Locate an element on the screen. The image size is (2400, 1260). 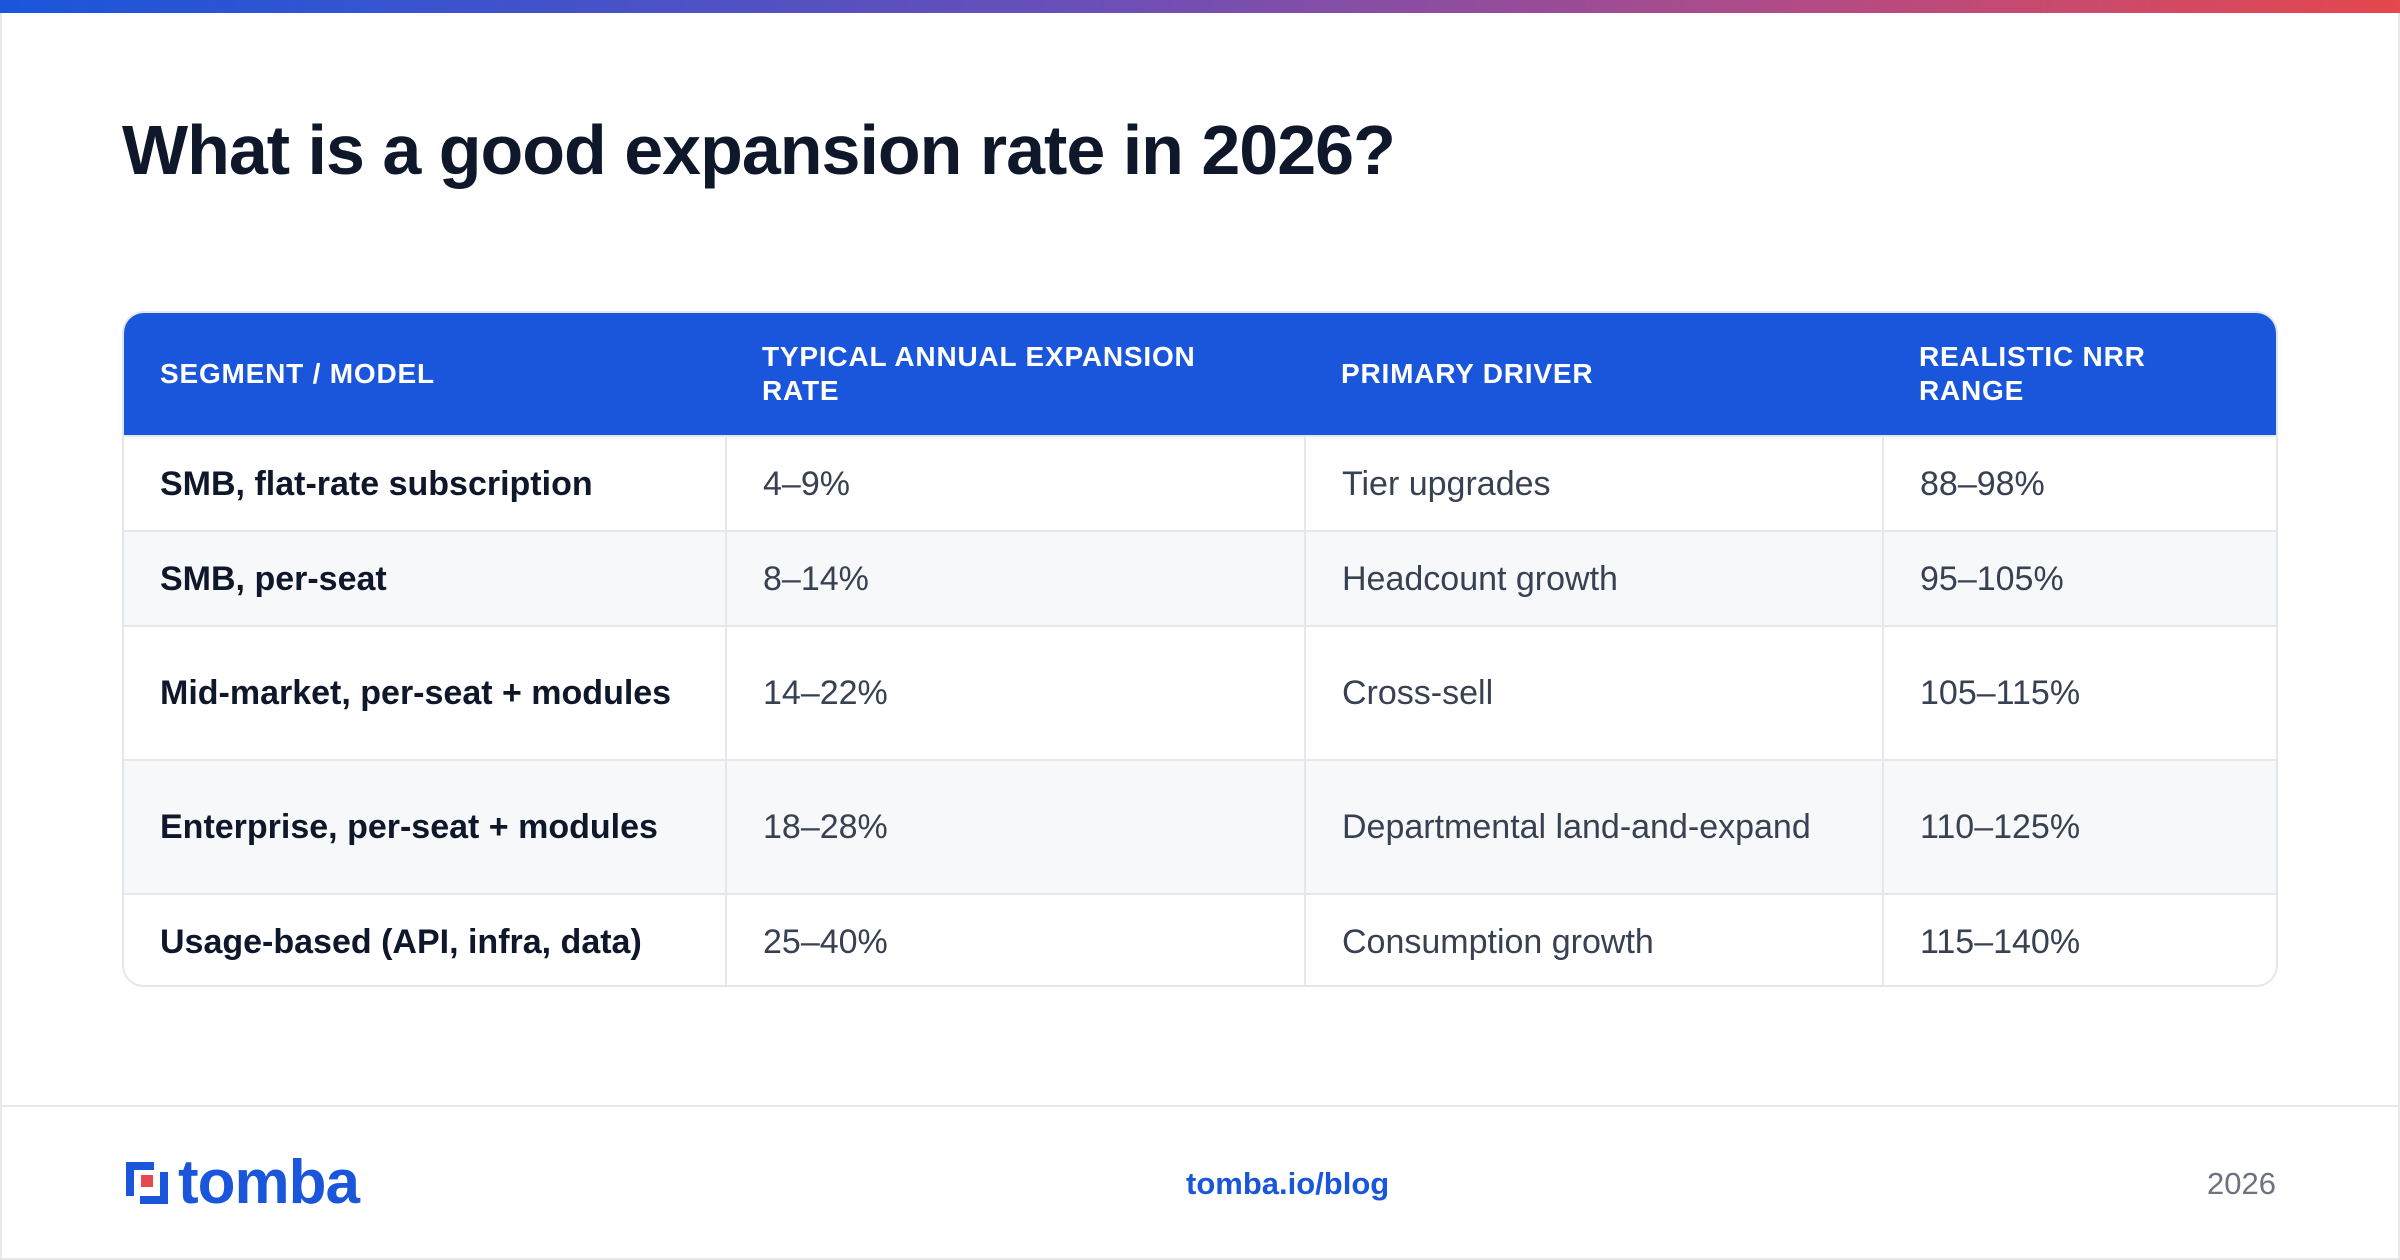
cell-segment: Usage-based (API, infra, data) is located at coordinates (425, 939).